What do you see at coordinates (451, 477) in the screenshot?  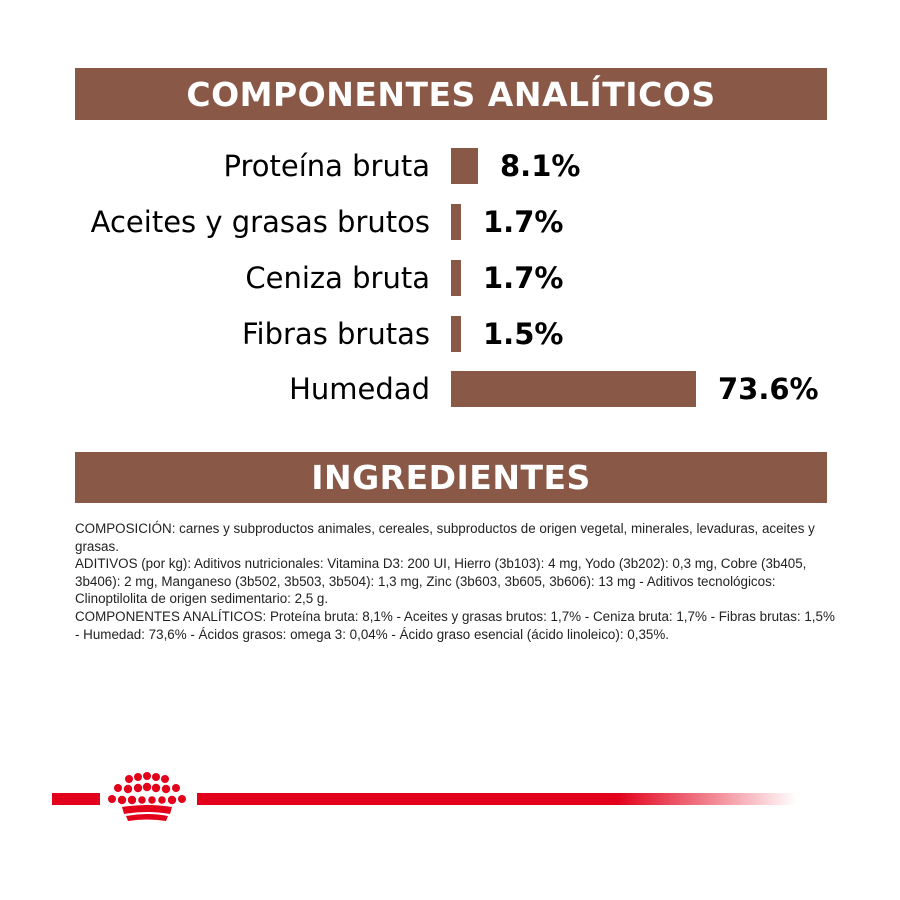 I see `ingredients-header: INGREDIENTES` at bounding box center [451, 477].